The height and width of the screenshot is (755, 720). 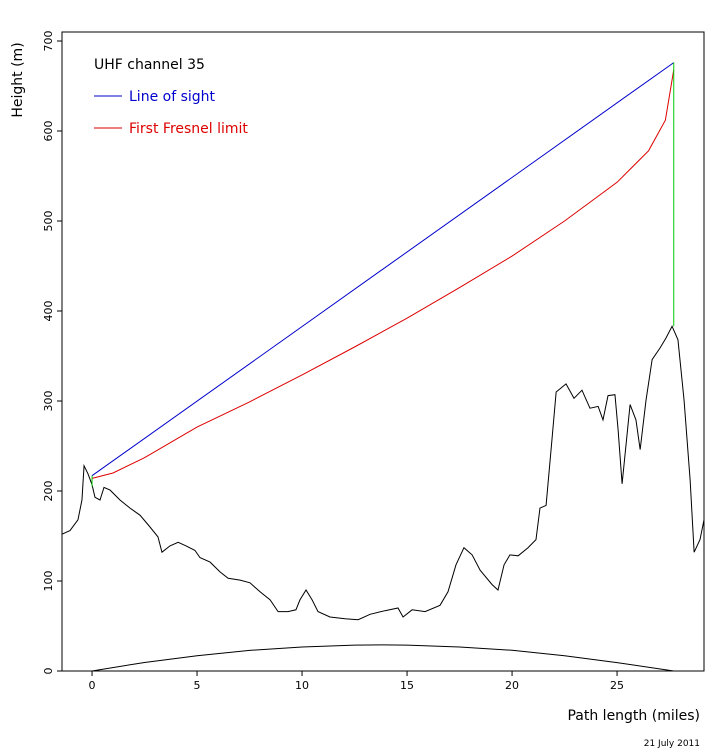 What do you see at coordinates (92, 685) in the screenshot?
I see `x-tick-label: 0` at bounding box center [92, 685].